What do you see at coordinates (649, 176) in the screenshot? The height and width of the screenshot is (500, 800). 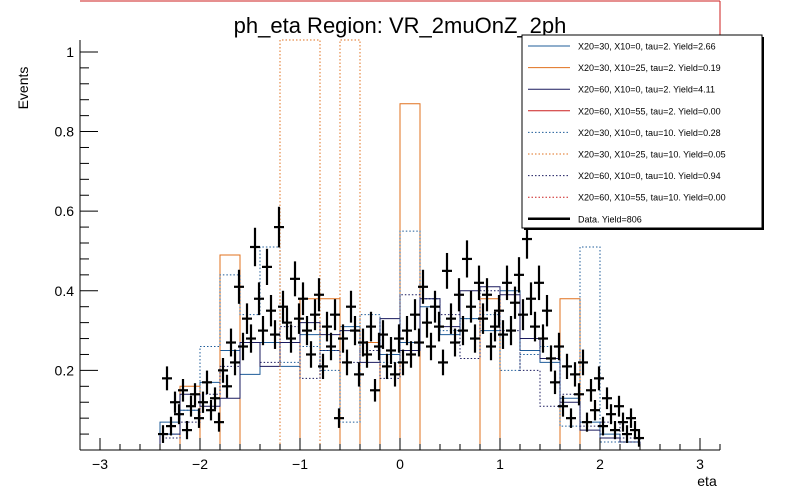 I see `legend-label: X20=60, X10=0, tau=10. Yield=0.94` at bounding box center [649, 176].